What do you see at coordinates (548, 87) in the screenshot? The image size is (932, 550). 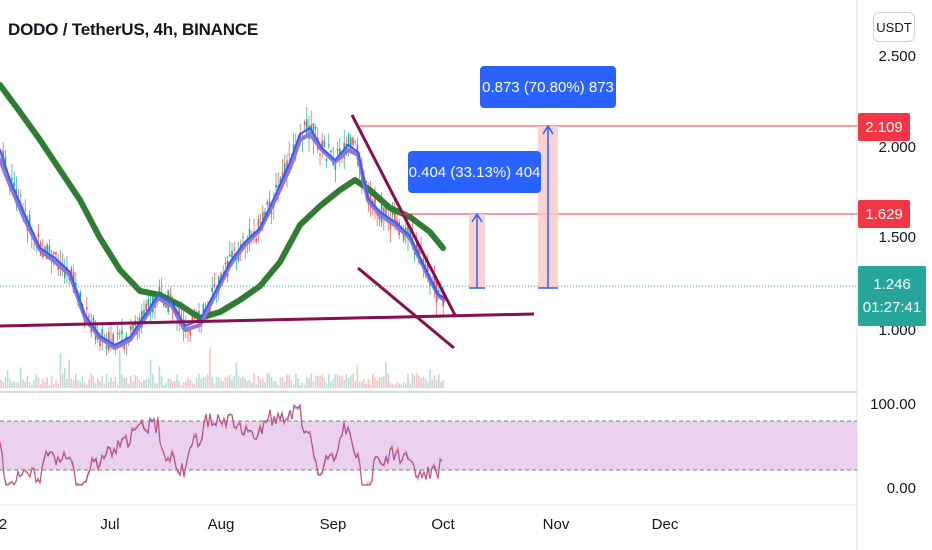 I see `measure-label-2: 0.873 (70.80%) 873` at bounding box center [548, 87].